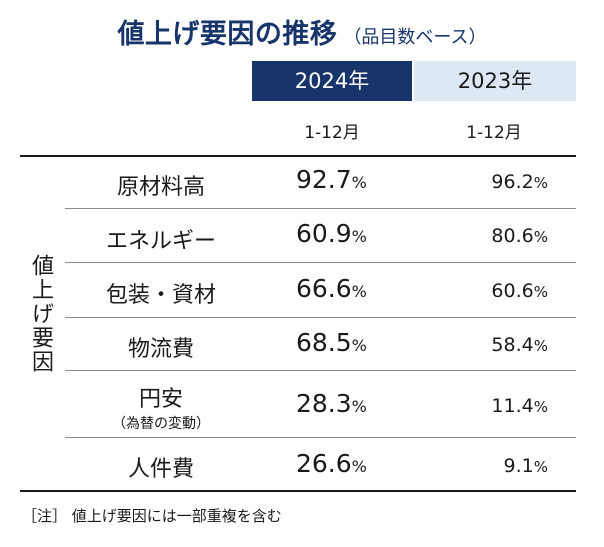 The height and width of the screenshot is (547, 604). I want to click on value-cell-2023: 80.6%, so click(519, 236).